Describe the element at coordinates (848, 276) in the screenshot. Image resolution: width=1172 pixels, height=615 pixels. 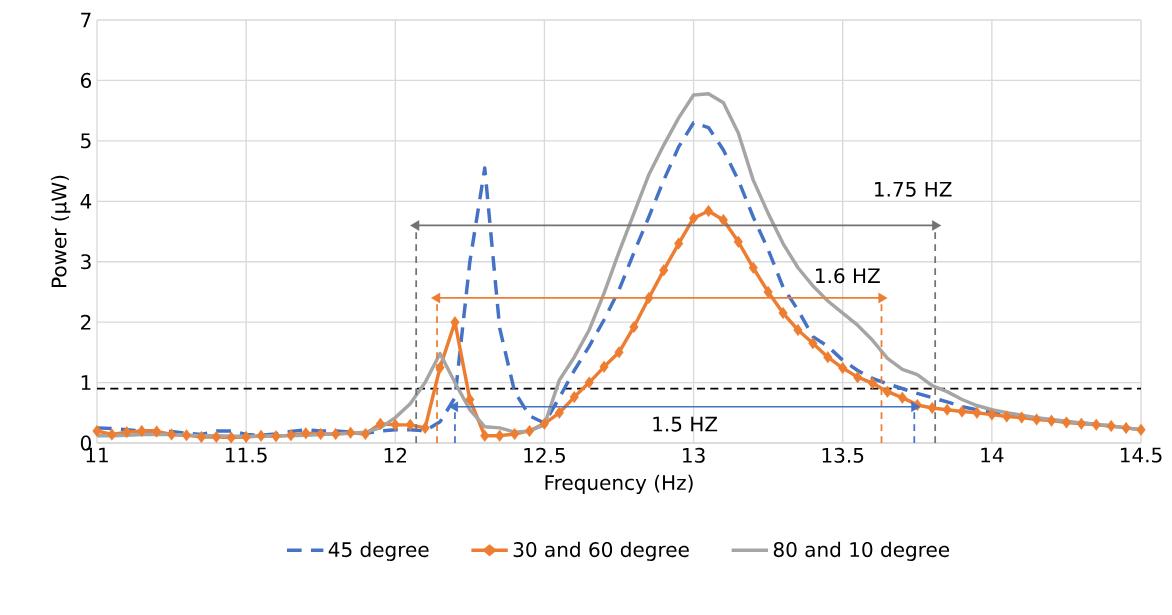
I see `annotation: 1.6 HZ` at that location.